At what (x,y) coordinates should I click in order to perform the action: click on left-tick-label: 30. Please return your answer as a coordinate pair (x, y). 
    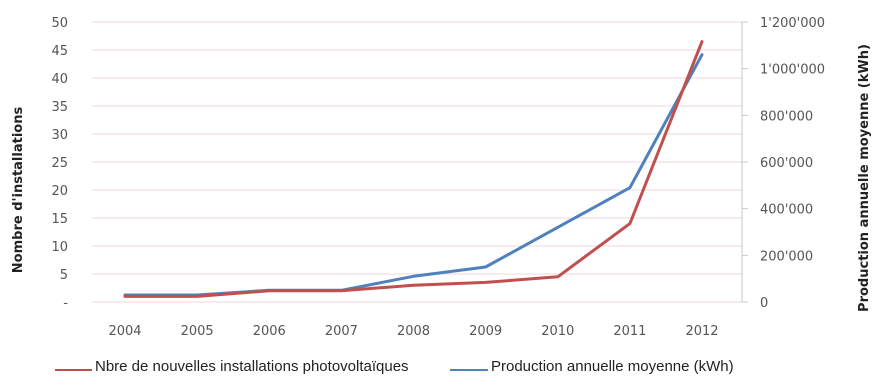
    Looking at the image, I should click on (59, 135).